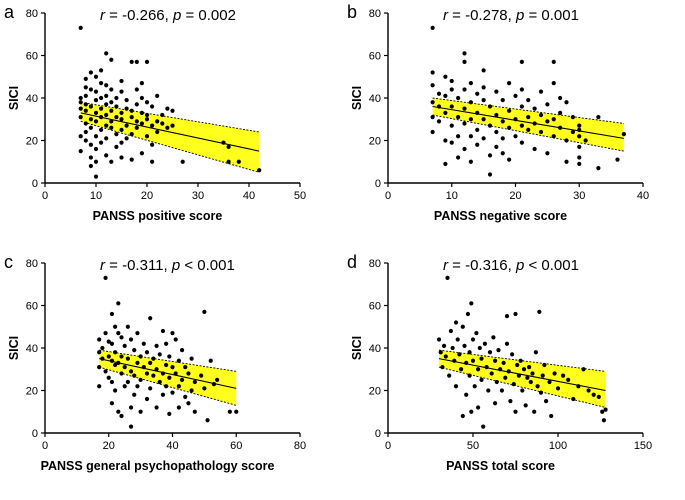  Describe the element at coordinates (147, 196) in the screenshot. I see `x-tick-label: 20` at that location.